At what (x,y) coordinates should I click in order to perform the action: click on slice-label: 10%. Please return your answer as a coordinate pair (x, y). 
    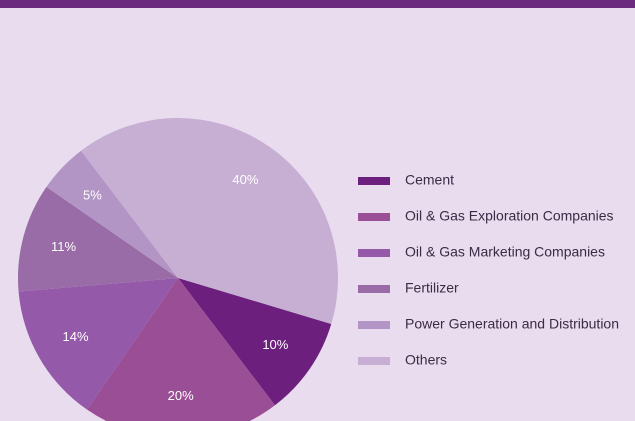
    Looking at the image, I should click on (275, 344).